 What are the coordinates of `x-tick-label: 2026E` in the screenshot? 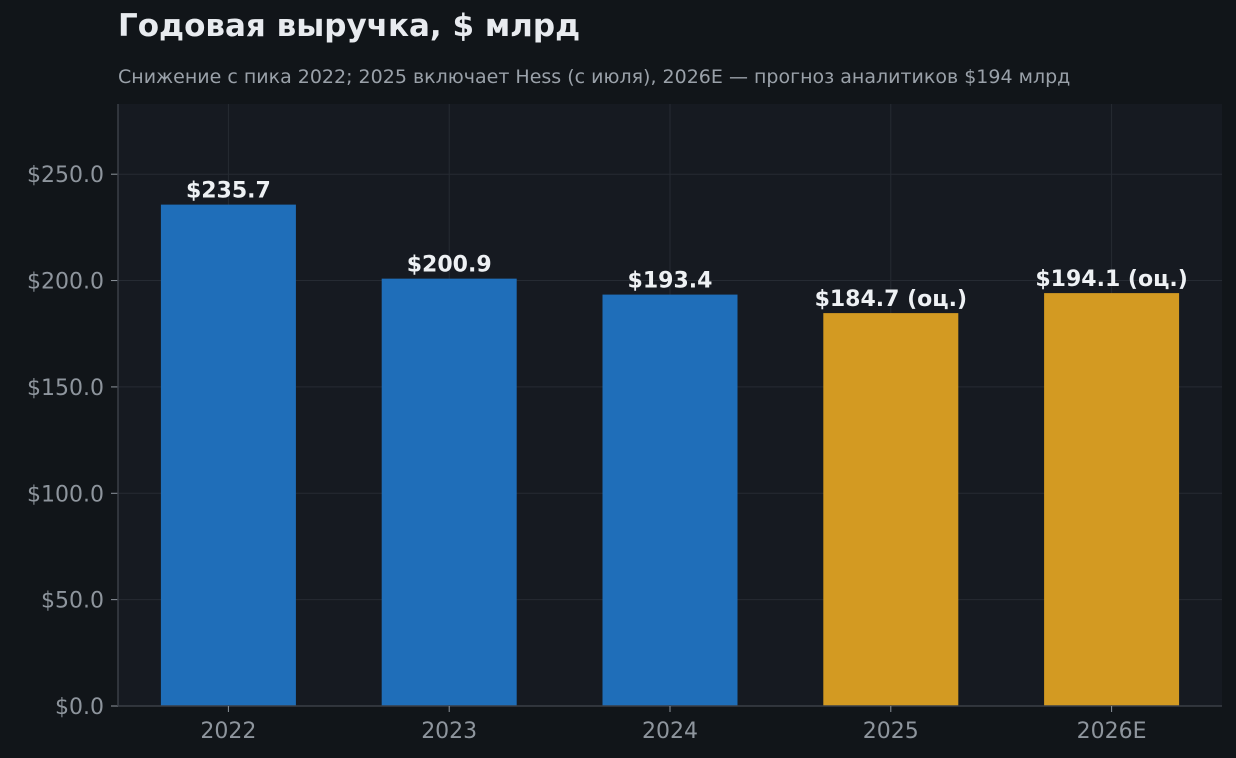 It's located at (1112, 731).